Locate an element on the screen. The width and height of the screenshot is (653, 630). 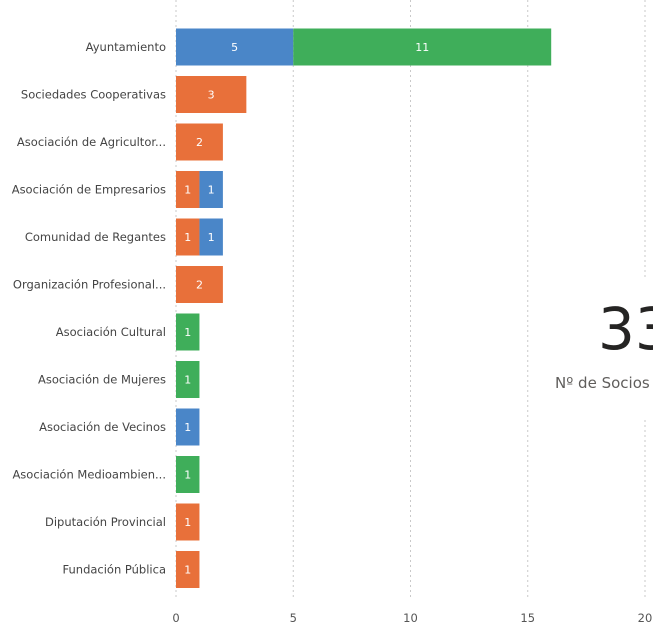
card-label: Nº de Socios is located at coordinates (602, 383).